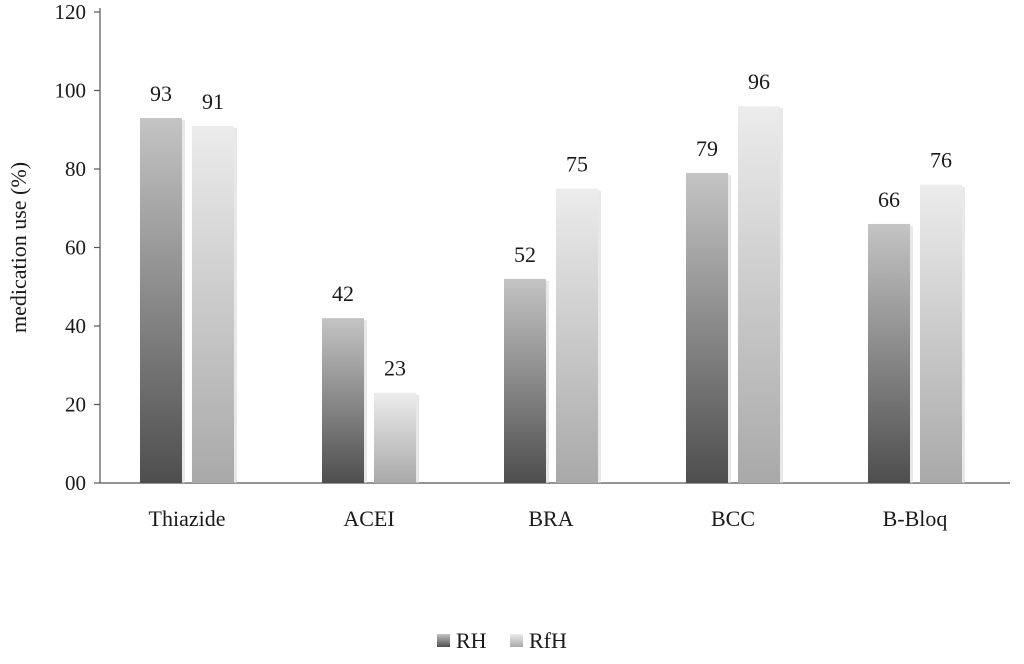 The height and width of the screenshot is (664, 1024). Describe the element at coordinates (707, 148) in the screenshot. I see `data-label: 79` at that location.